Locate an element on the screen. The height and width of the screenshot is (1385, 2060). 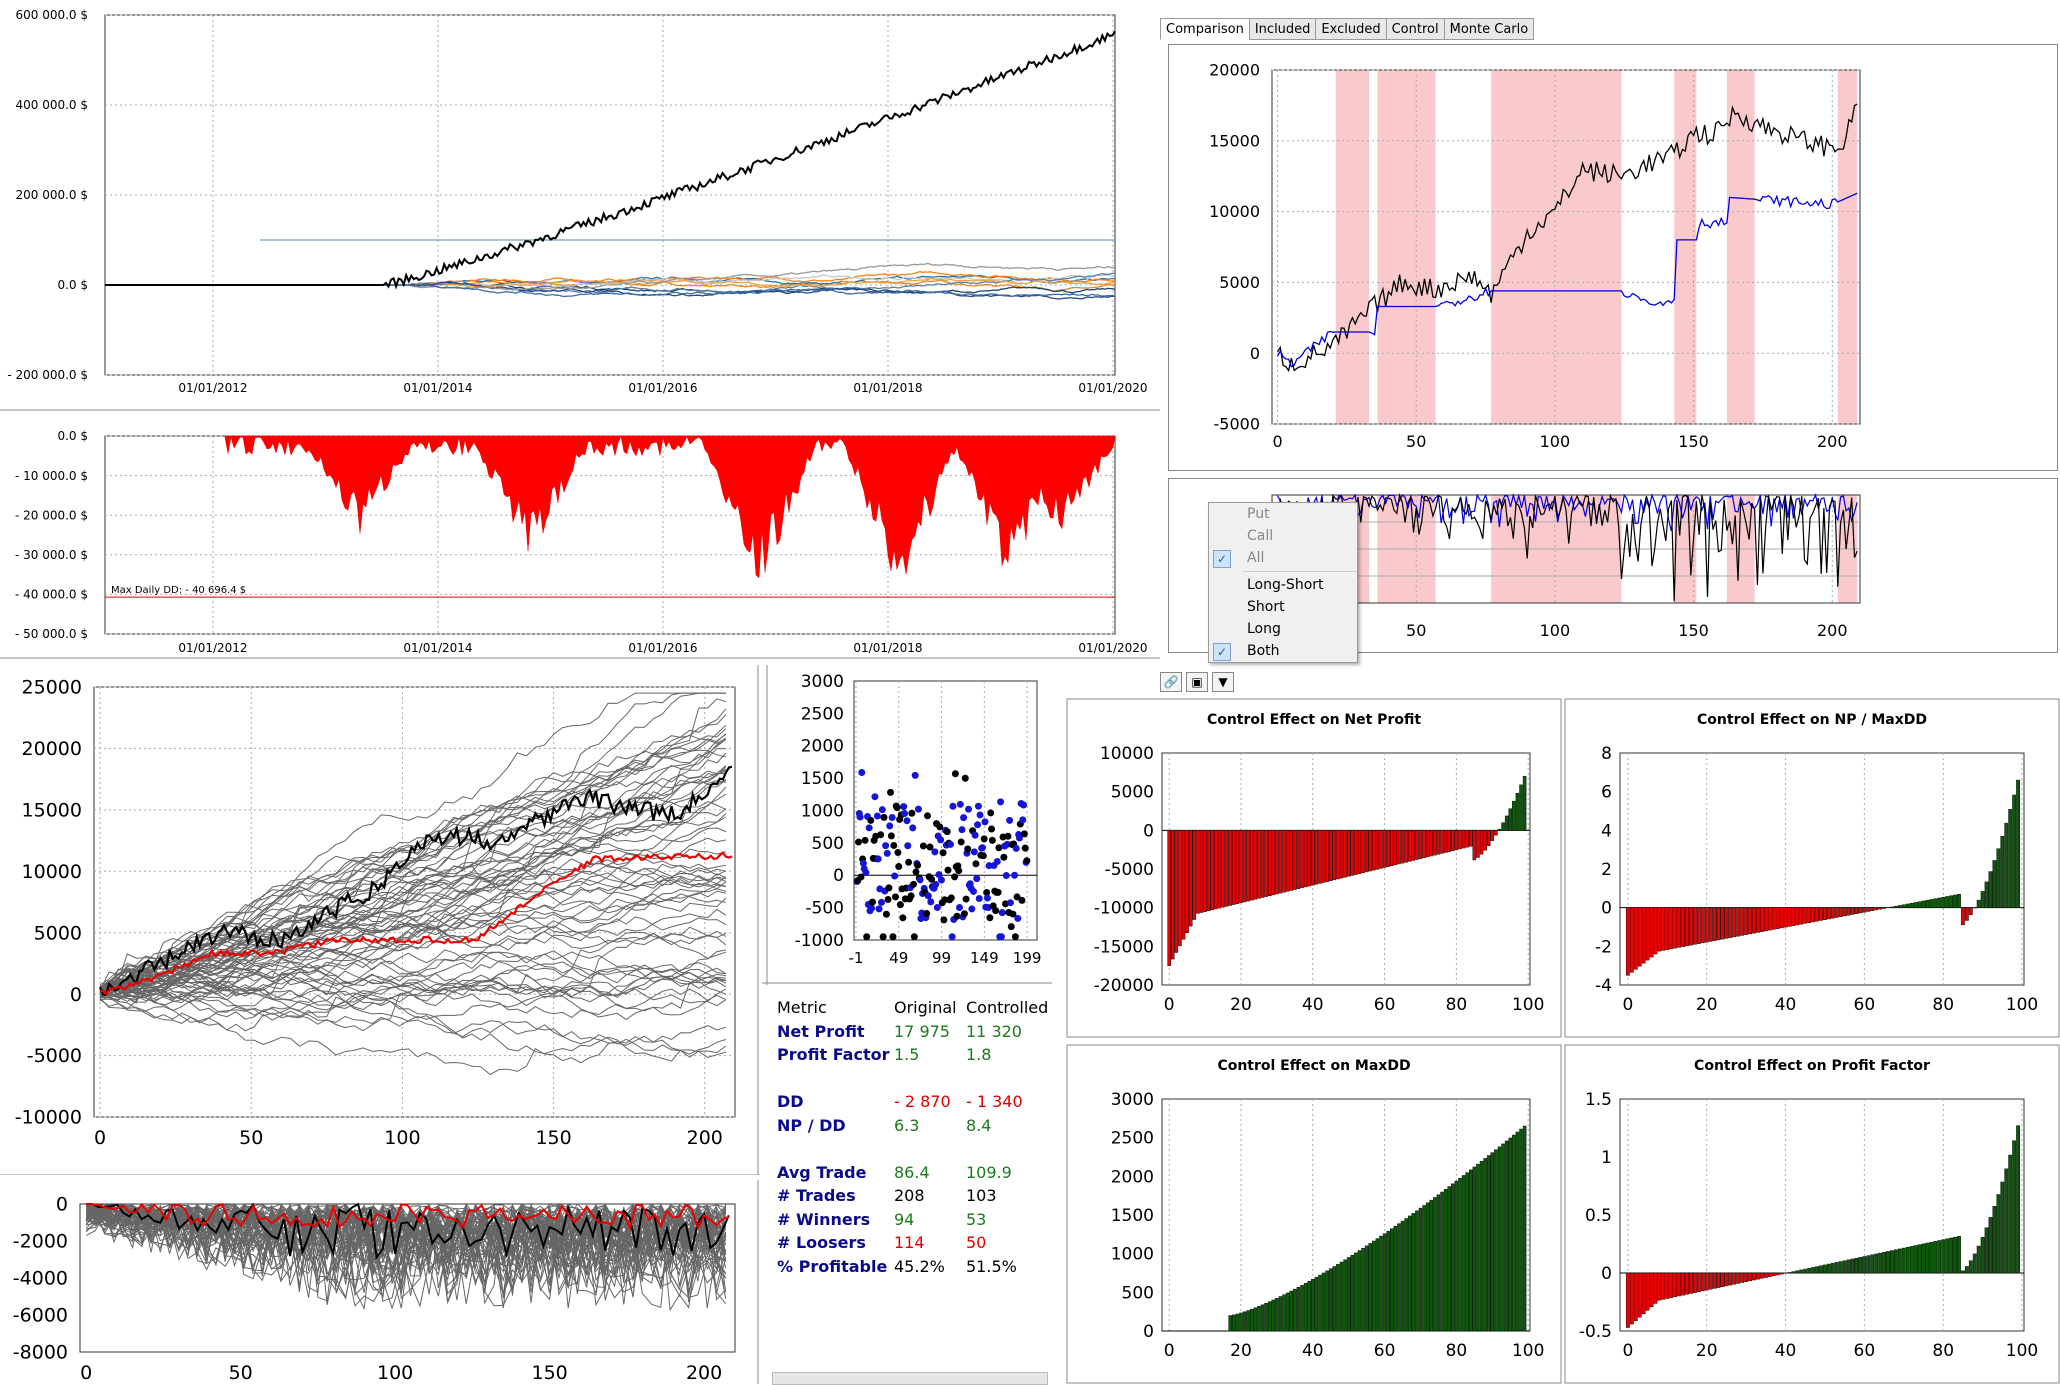
metric-label: # Trades is located at coordinates (816, 1196).